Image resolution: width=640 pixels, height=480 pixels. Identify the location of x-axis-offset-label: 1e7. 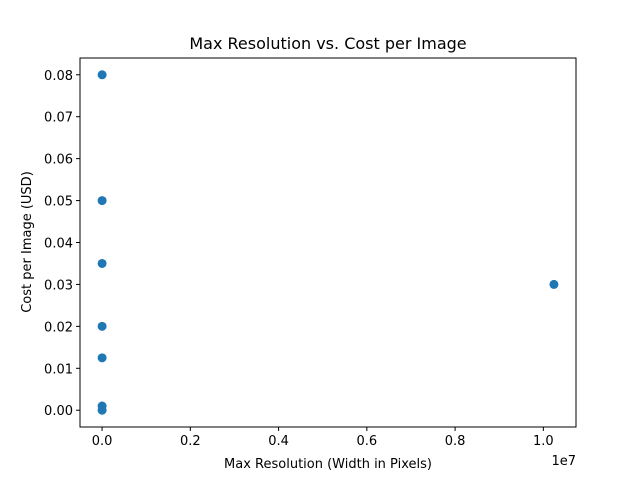
(563, 461).